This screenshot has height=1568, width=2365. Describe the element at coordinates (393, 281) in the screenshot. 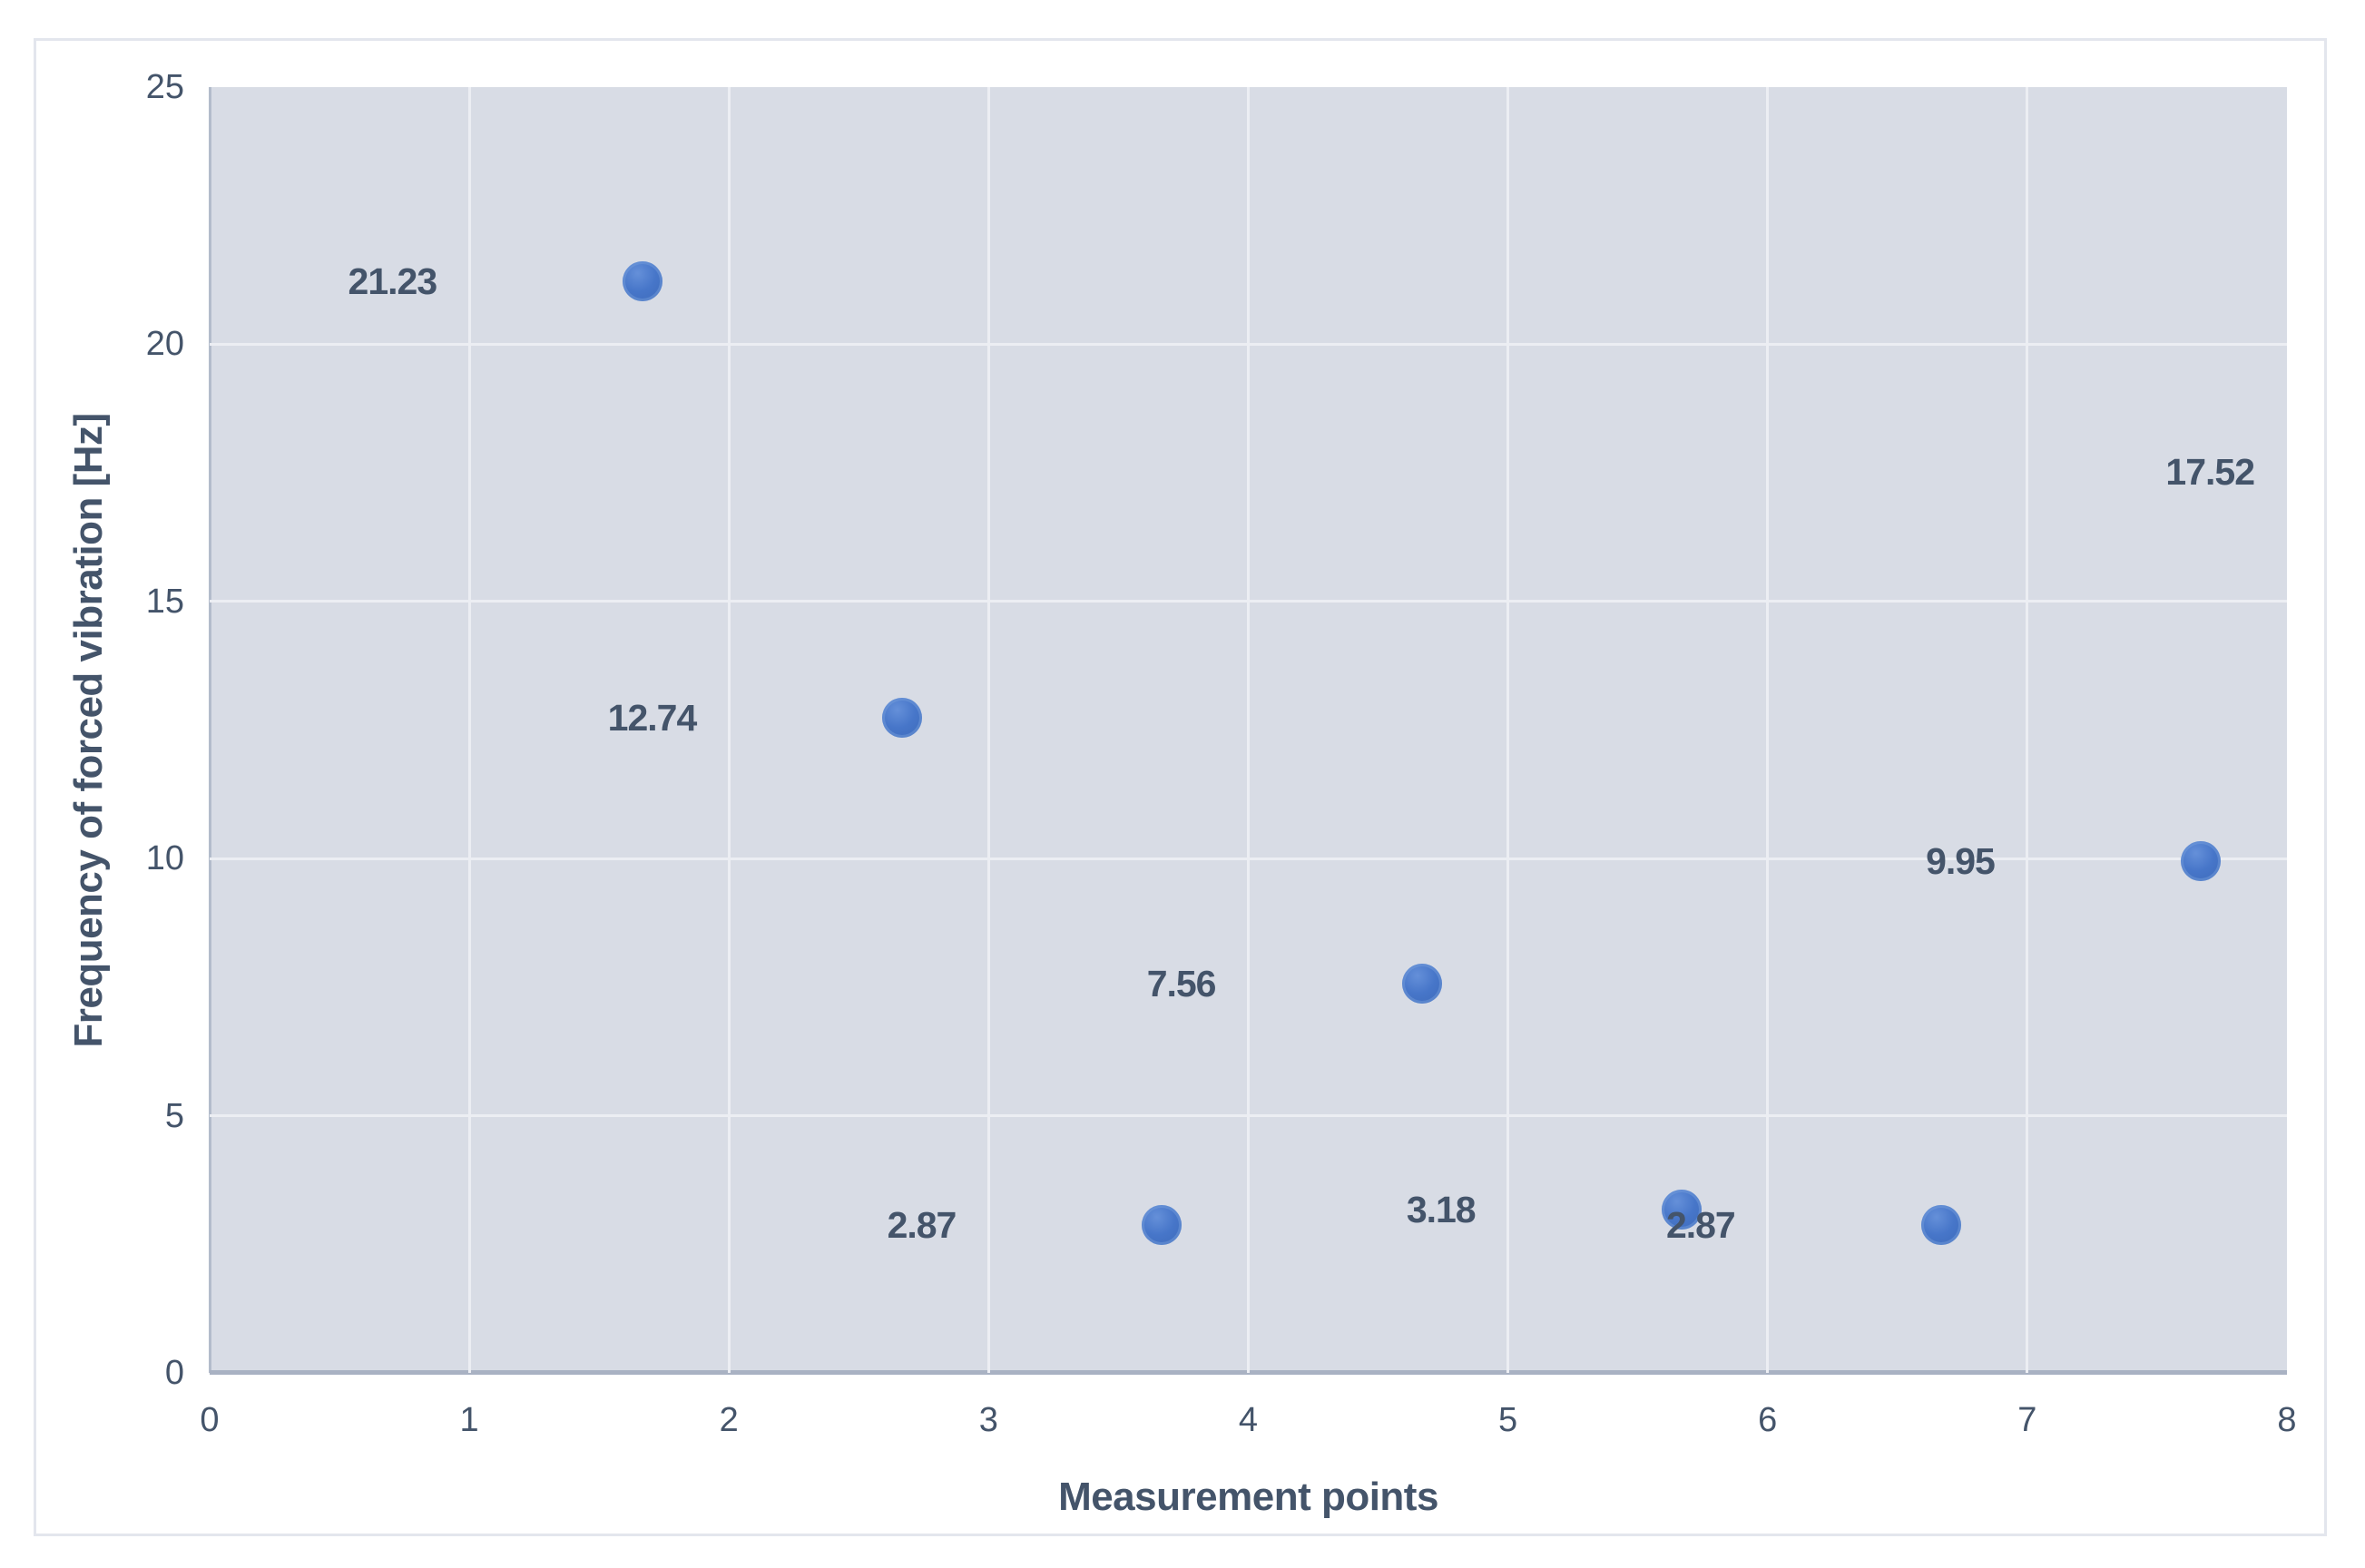

I see `data-point-label: 21.23` at that location.